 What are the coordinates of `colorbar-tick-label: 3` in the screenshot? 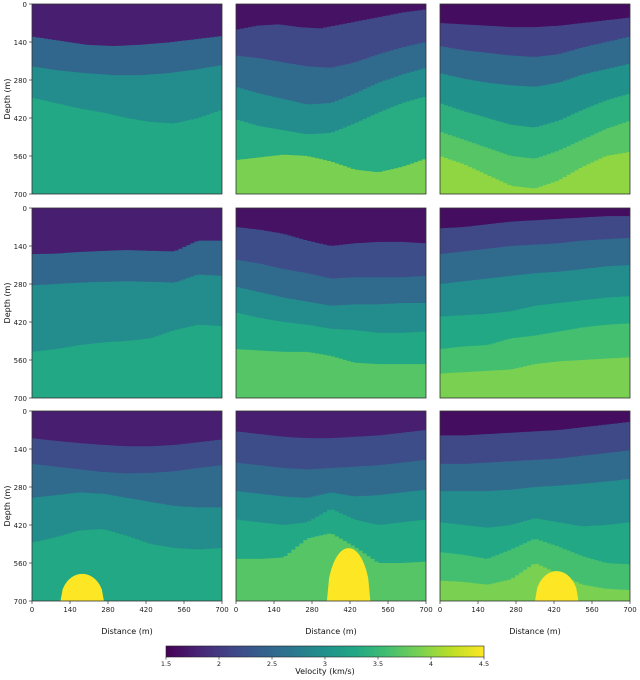 It's located at (325, 664).